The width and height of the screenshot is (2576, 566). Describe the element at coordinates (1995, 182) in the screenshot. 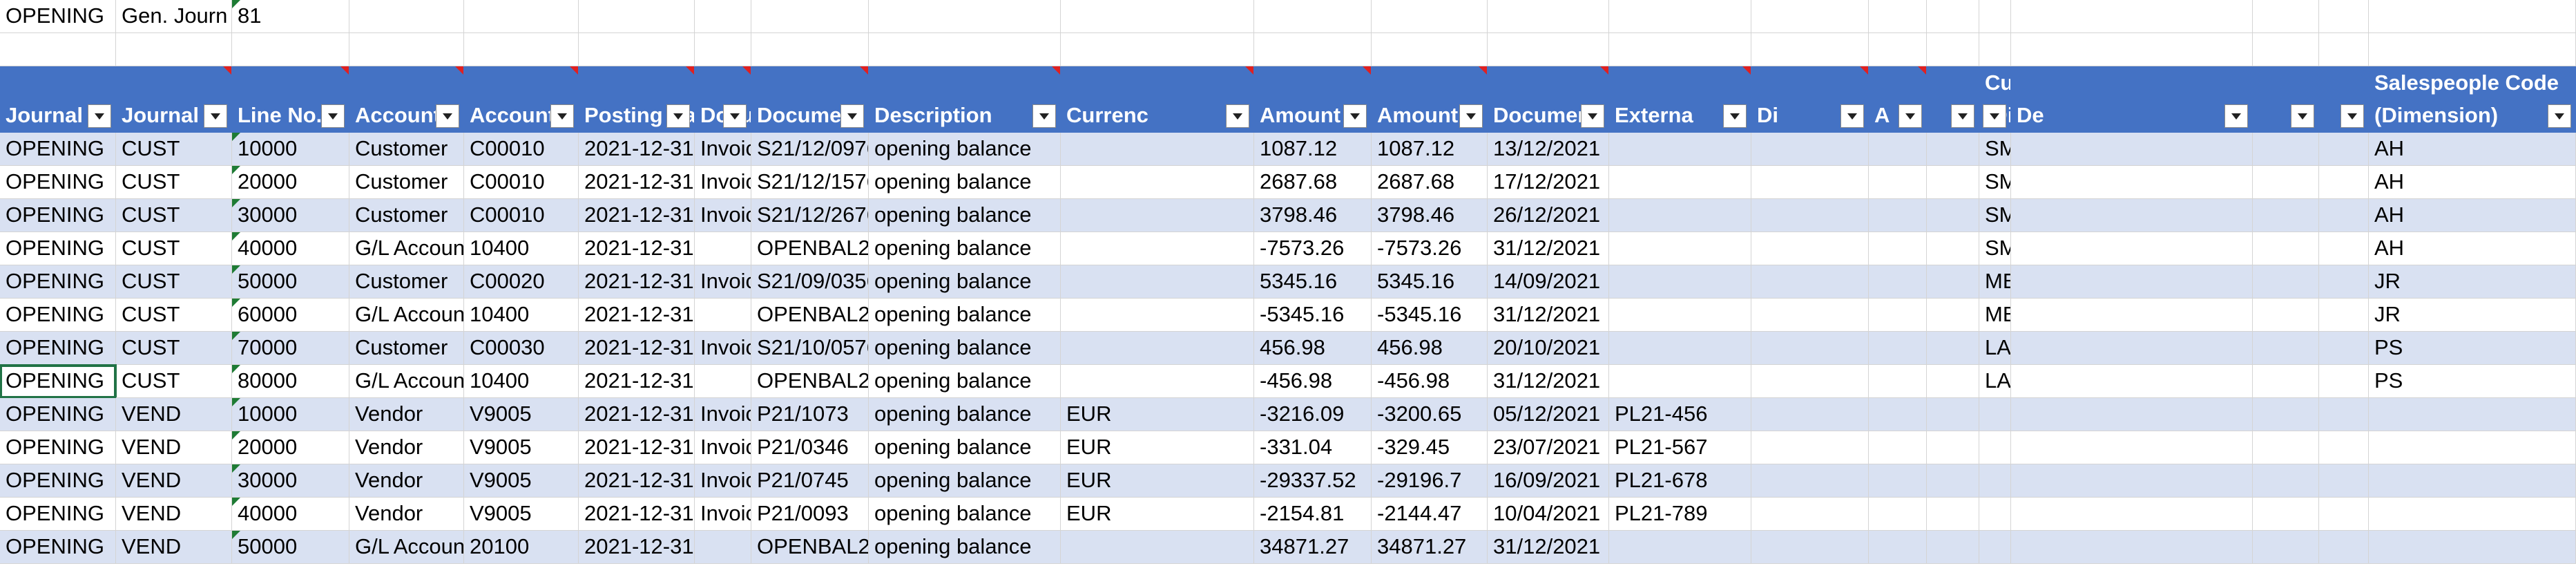

I see `table-cell: SMALL` at that location.